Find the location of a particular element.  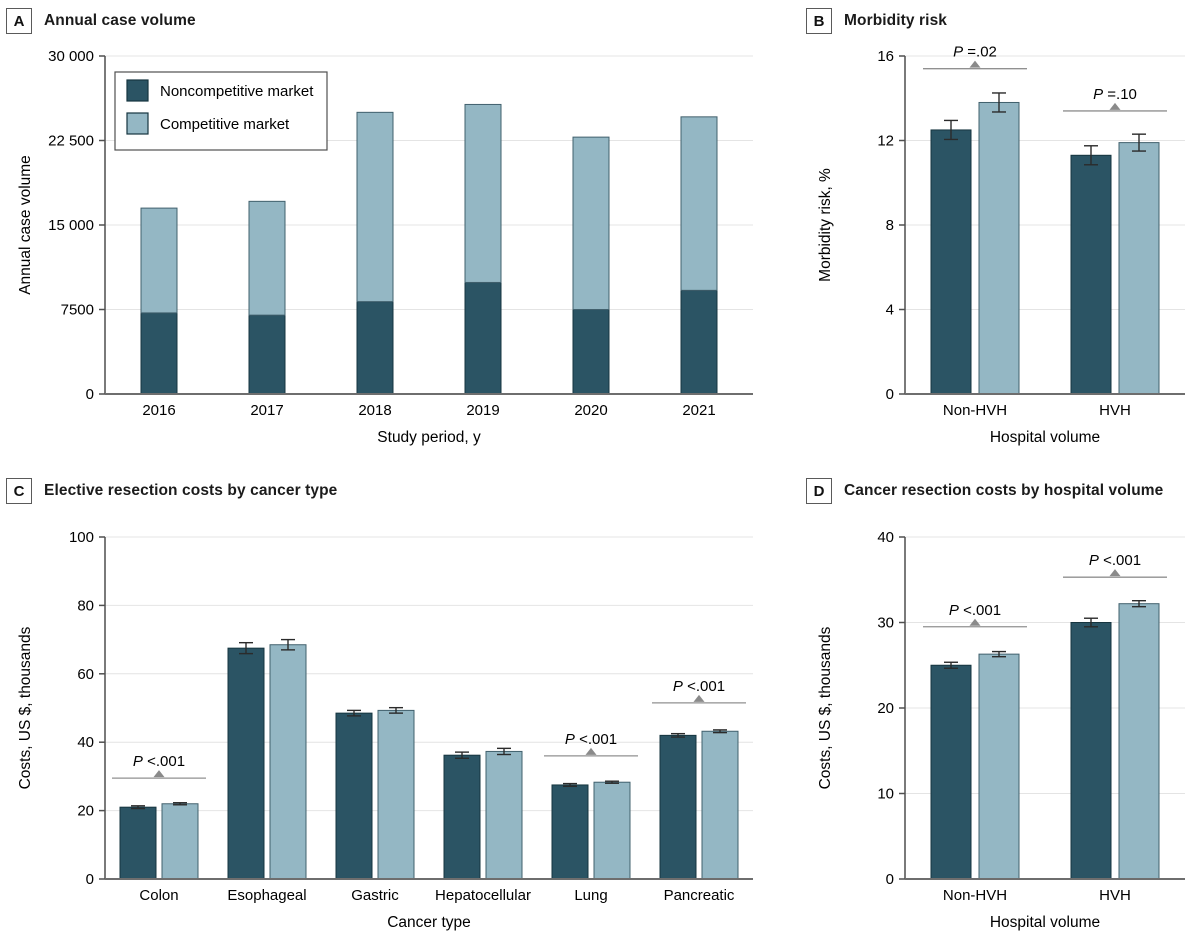

legend-label: Competitive market is located at coordinates (225, 124).